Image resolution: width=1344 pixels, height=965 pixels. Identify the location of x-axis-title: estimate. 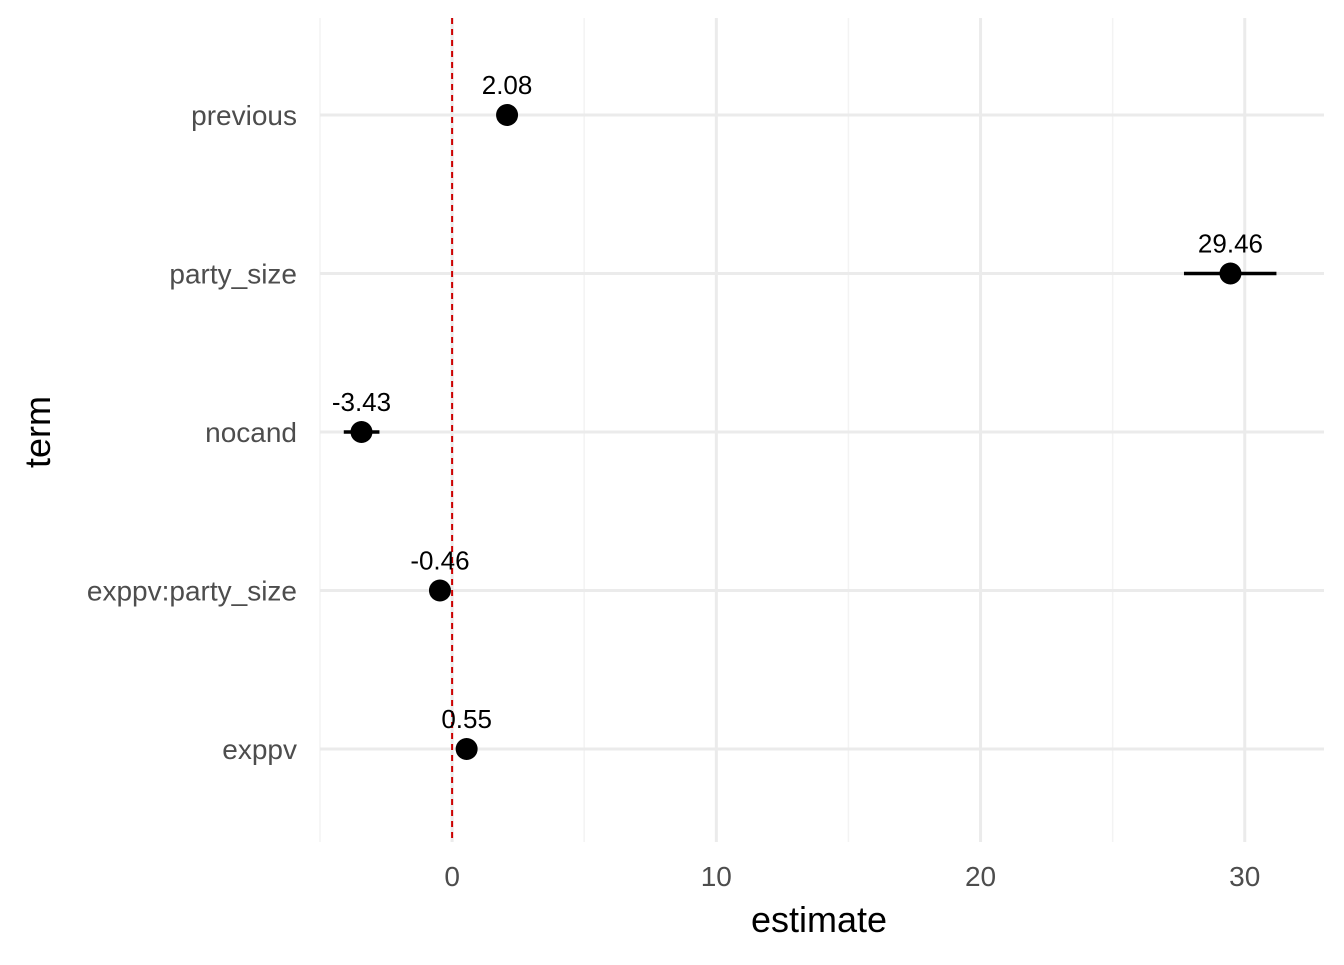
(819, 919).